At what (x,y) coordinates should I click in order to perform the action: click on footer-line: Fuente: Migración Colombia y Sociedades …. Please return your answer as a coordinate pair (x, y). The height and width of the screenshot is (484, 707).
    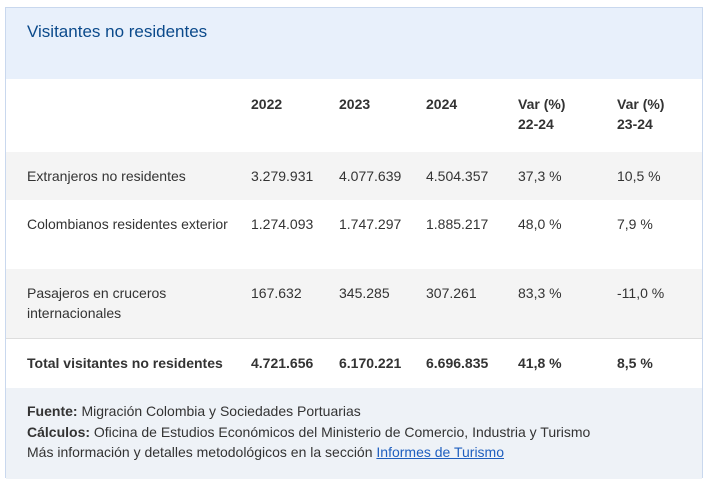
    Looking at the image, I should click on (364, 411).